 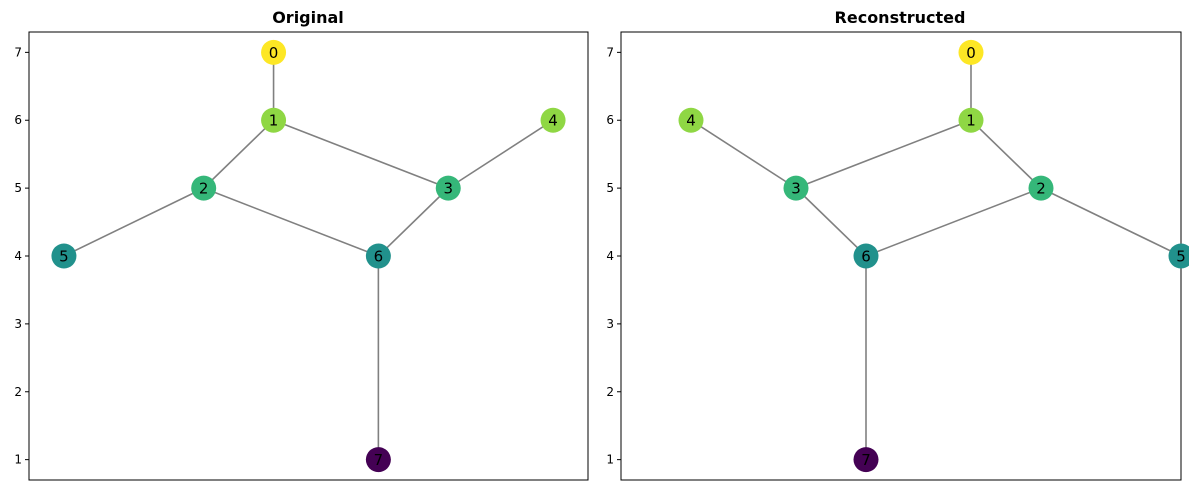 What do you see at coordinates (900, 17) in the screenshot?
I see `panel-title-reconstructed: Reconstructed` at bounding box center [900, 17].